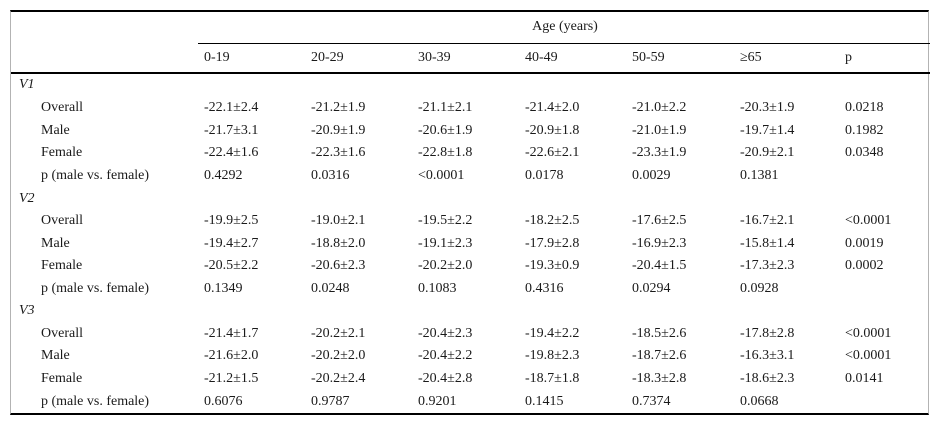 This screenshot has width=939, height=427. What do you see at coordinates (231, 130) in the screenshot?
I see `table-cell: -21.7±3.1` at bounding box center [231, 130].